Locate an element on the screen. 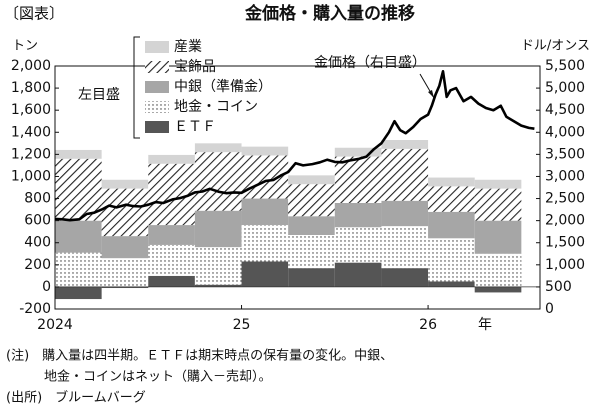  y-tick-label: -200 is located at coordinates (35, 309).